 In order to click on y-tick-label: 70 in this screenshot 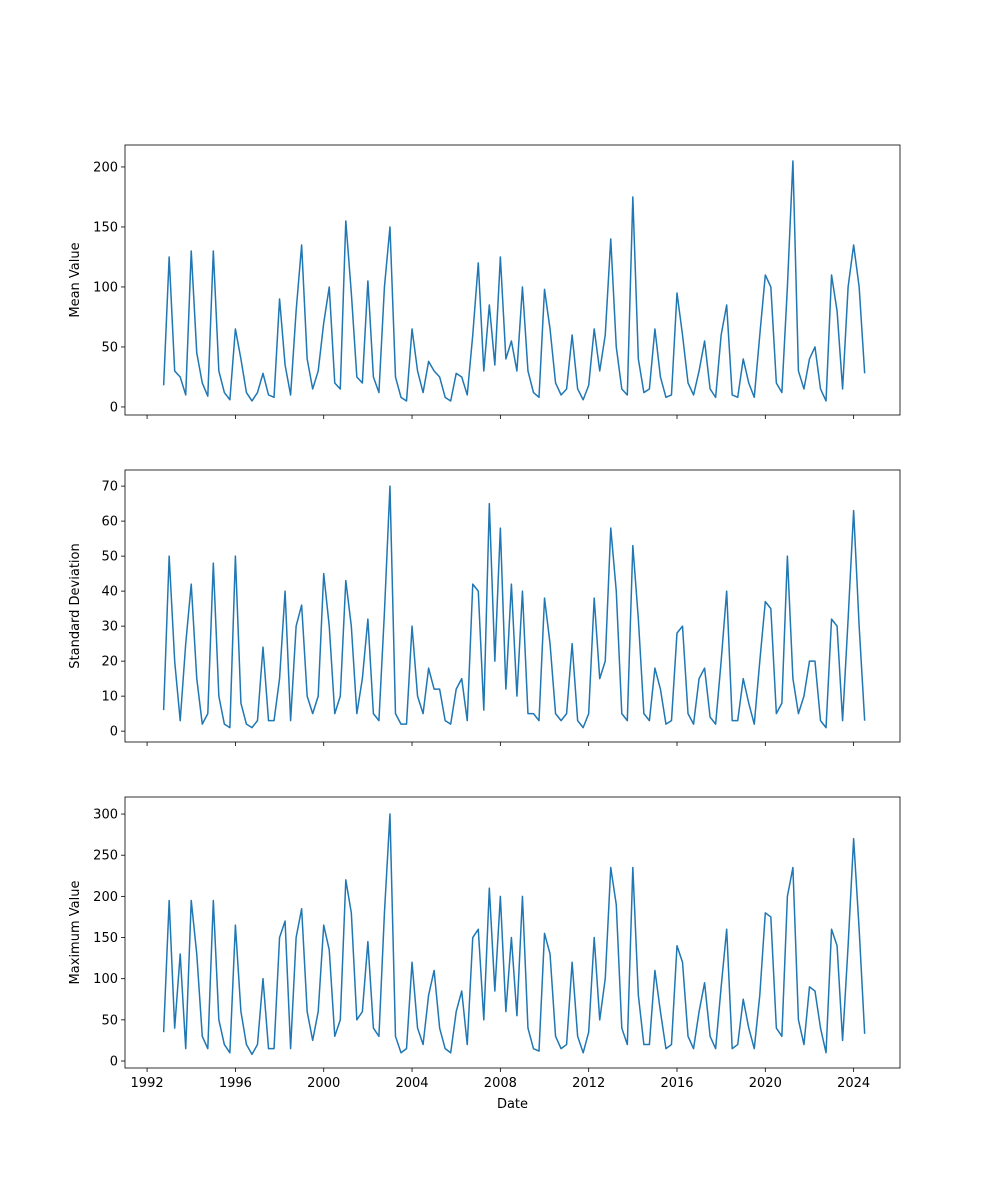, I will do `click(109, 487)`.